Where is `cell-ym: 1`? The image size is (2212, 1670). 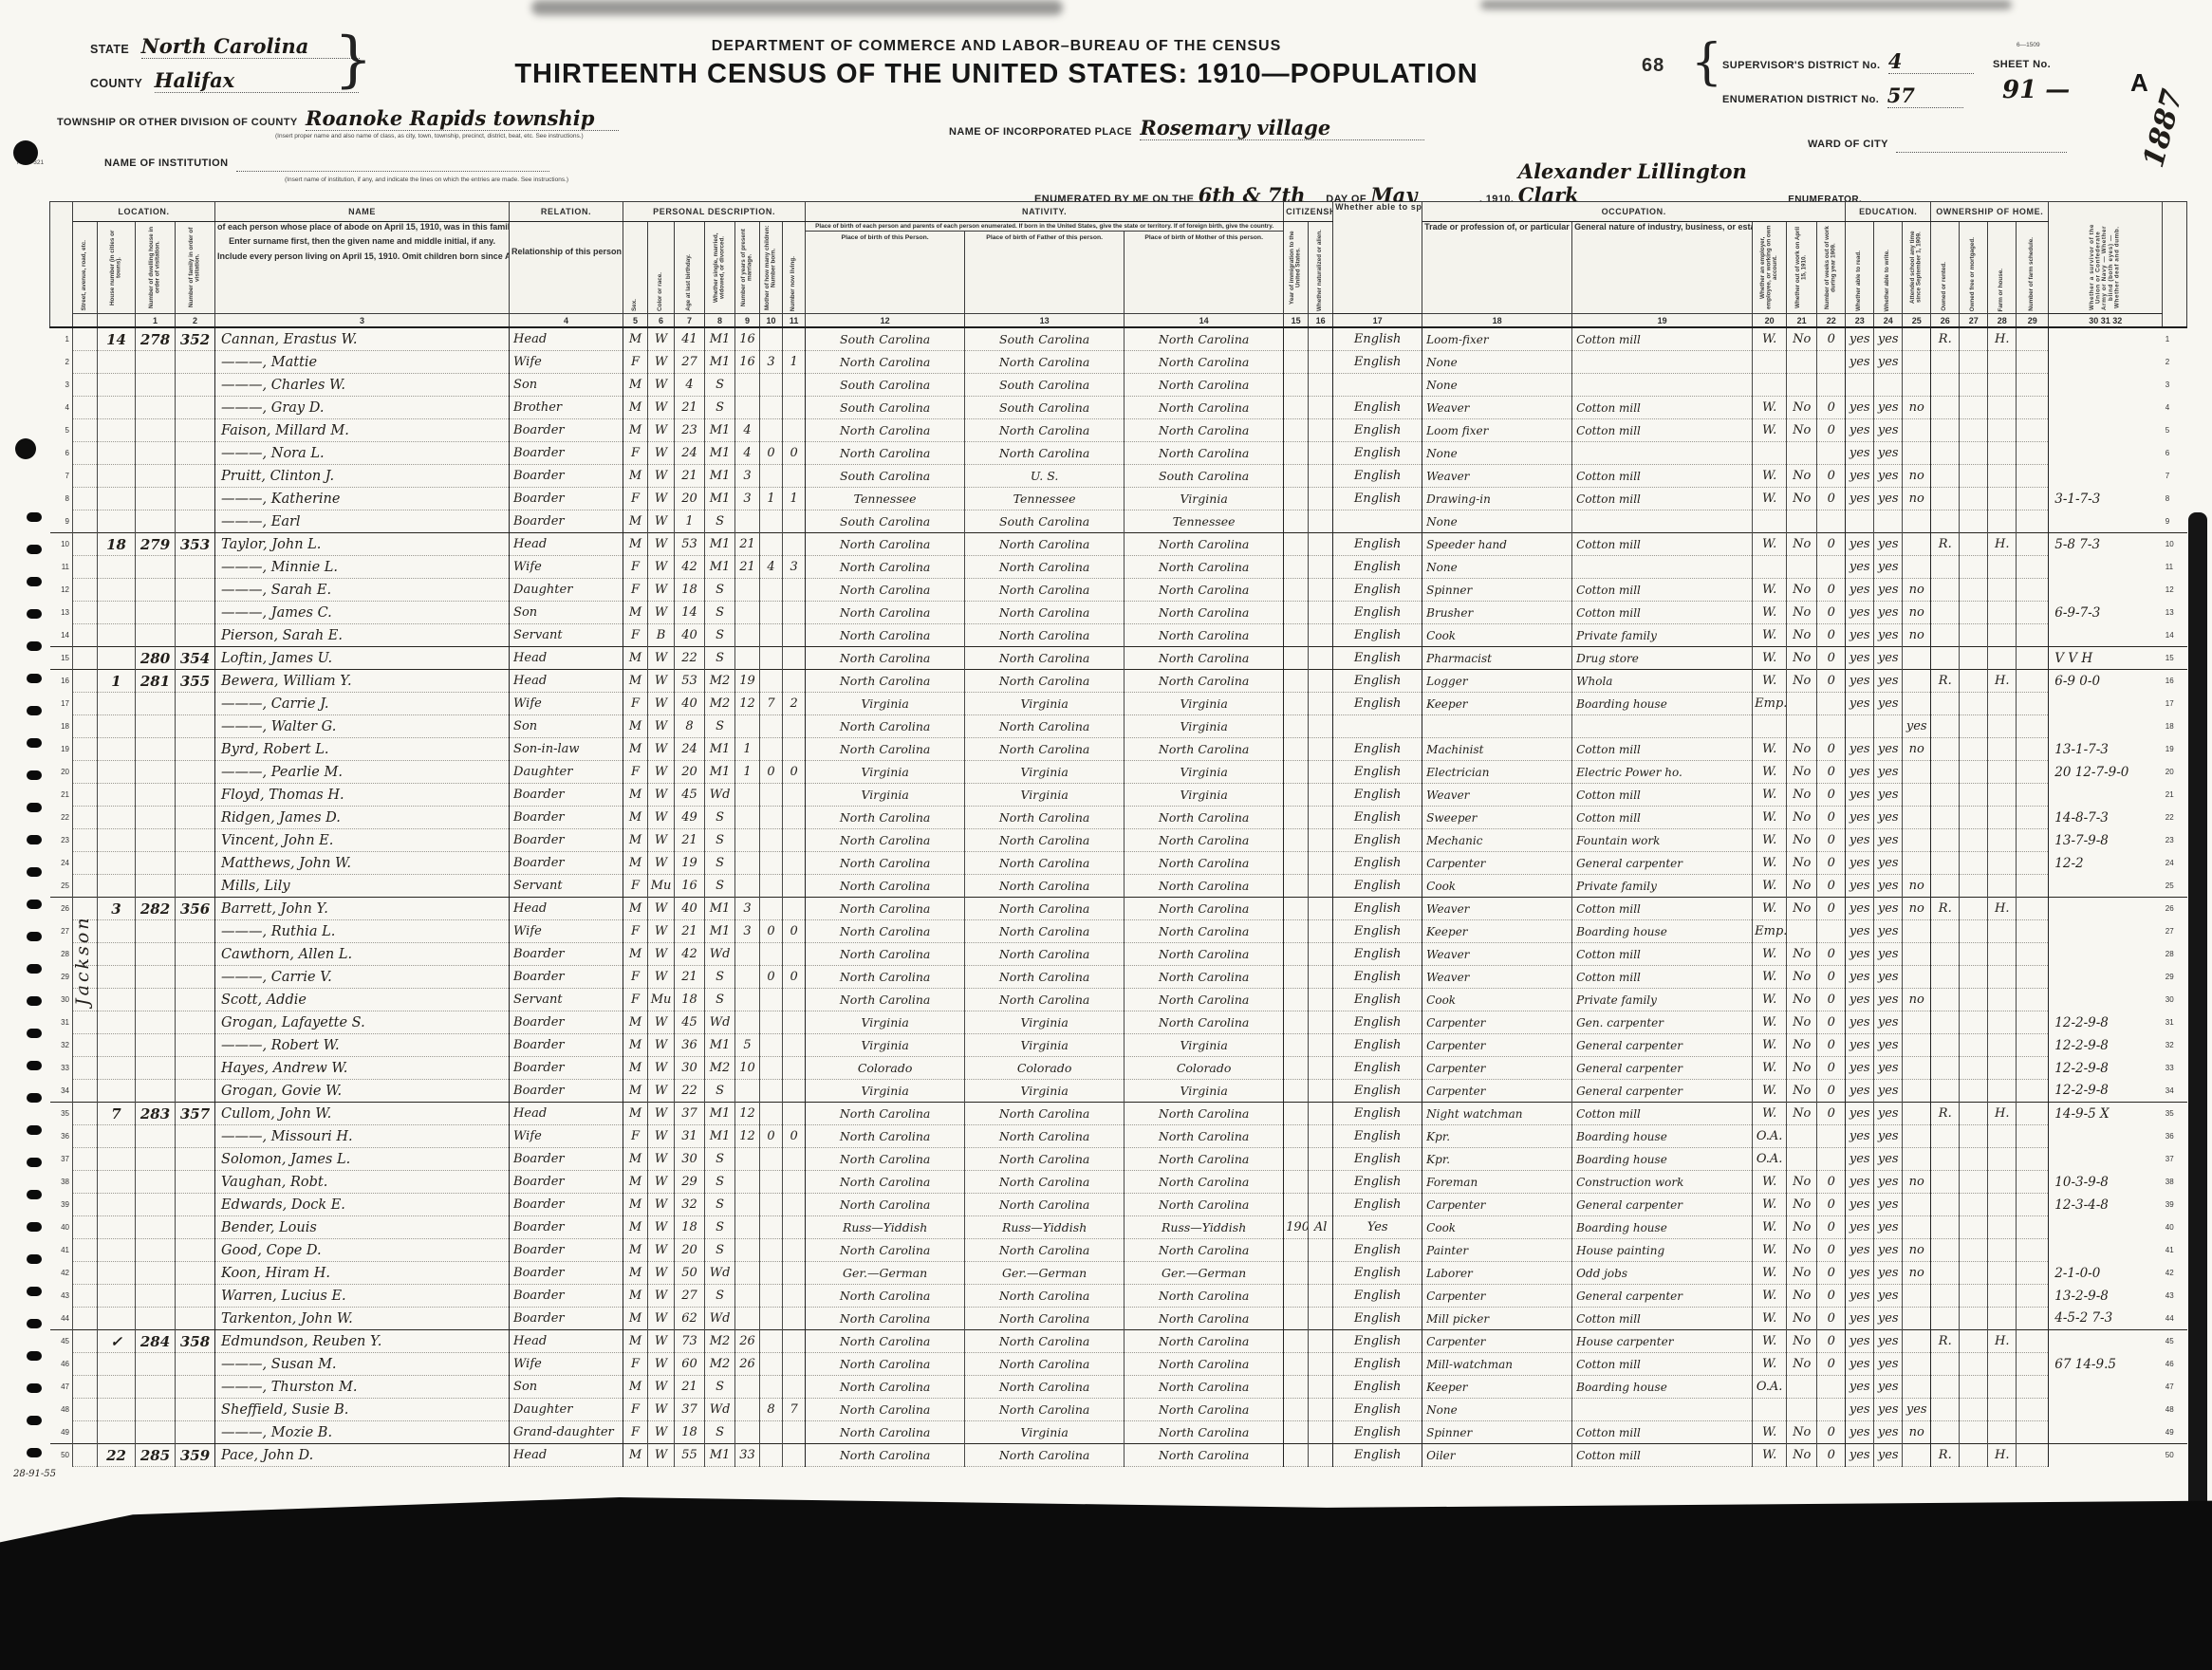
cell-ym: 1 is located at coordinates (747, 772).